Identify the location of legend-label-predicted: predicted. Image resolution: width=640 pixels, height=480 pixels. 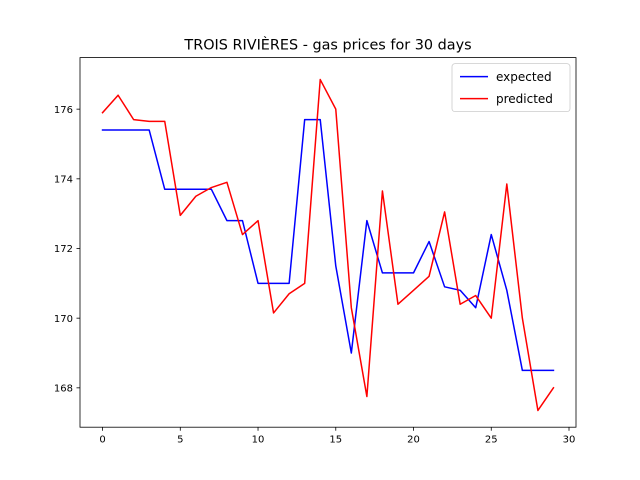
(524, 99).